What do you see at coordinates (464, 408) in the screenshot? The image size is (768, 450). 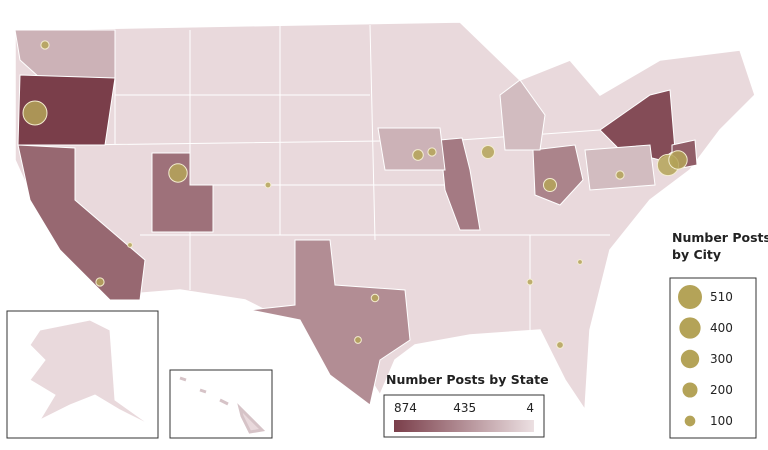 I see `state-legend-label: 435` at bounding box center [464, 408].